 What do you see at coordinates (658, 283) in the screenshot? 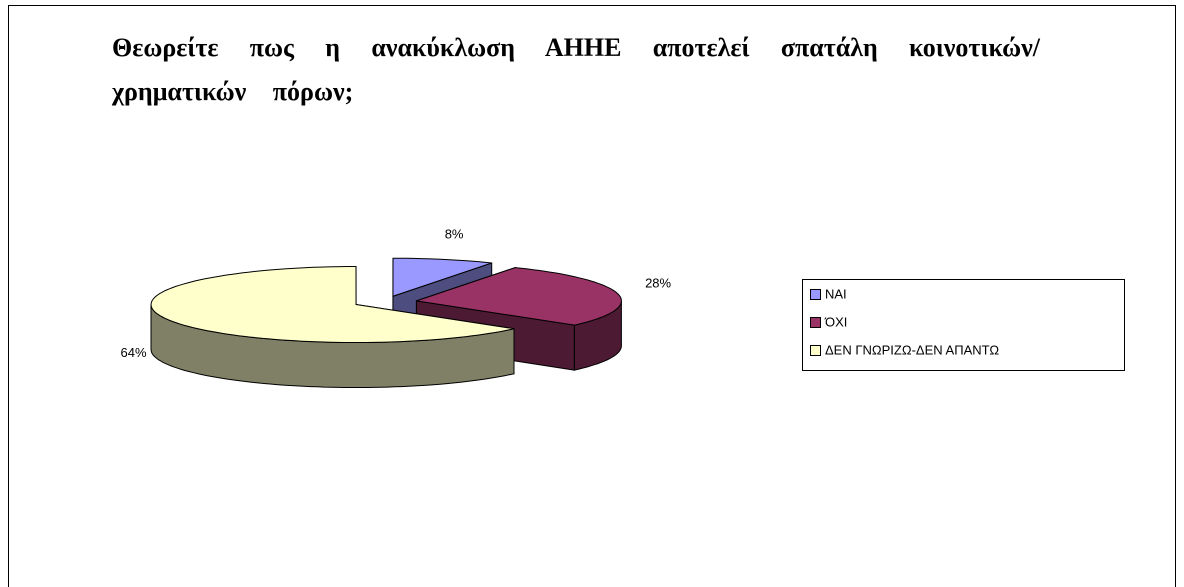
I see `data-label: 28%` at bounding box center [658, 283].